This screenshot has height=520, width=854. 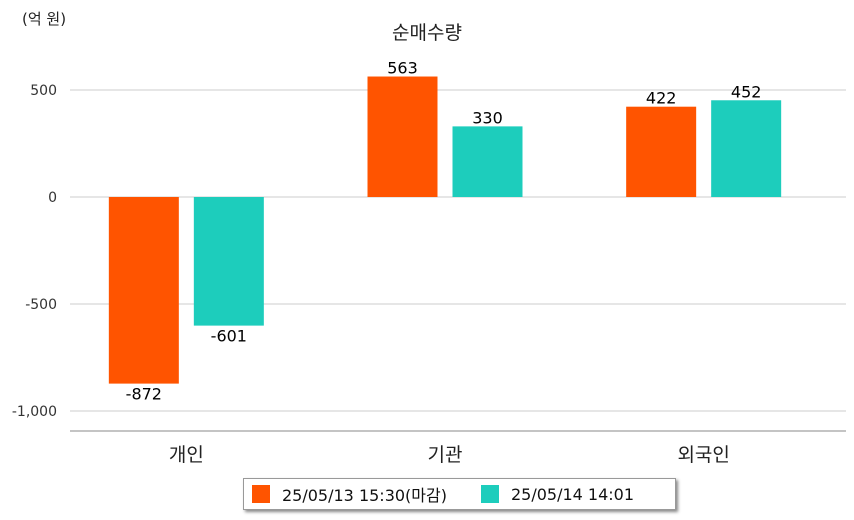 What do you see at coordinates (364, 495) in the screenshot?
I see `legend-label: 25/05/13 15:30(마감)` at bounding box center [364, 495].